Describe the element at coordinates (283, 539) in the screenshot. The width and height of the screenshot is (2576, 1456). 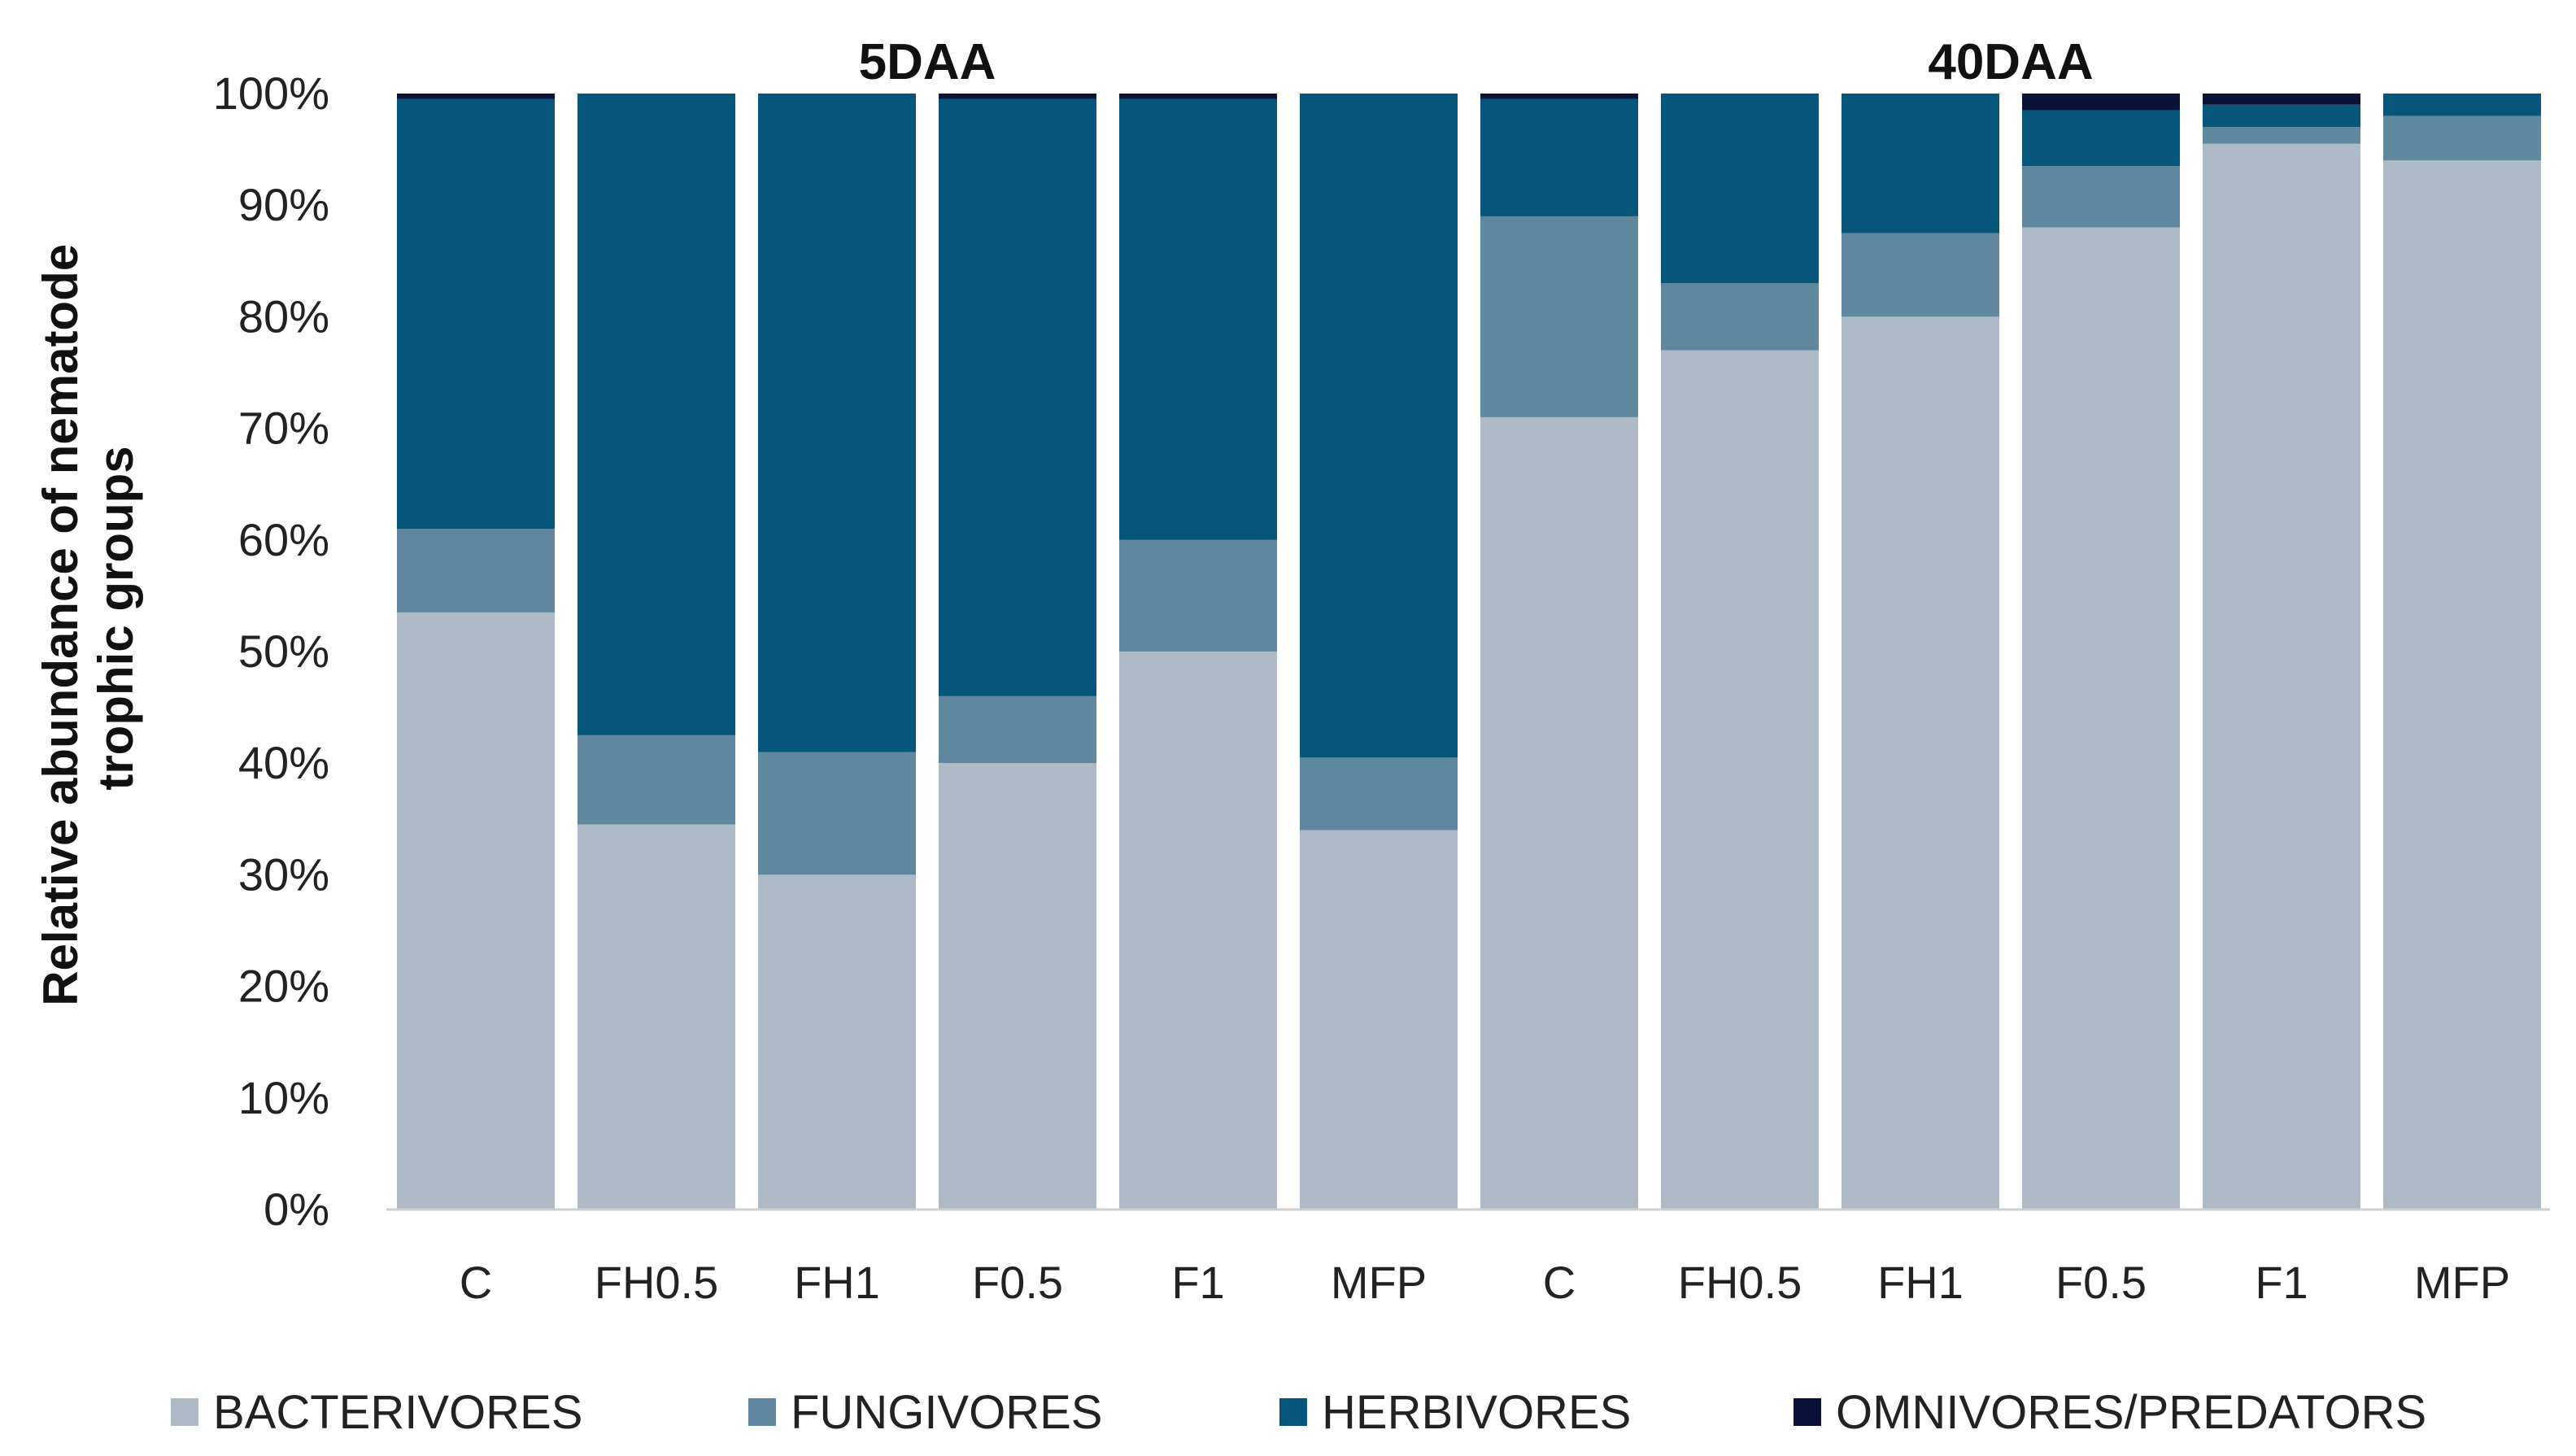
I see `y-tick-label: 60%` at that location.